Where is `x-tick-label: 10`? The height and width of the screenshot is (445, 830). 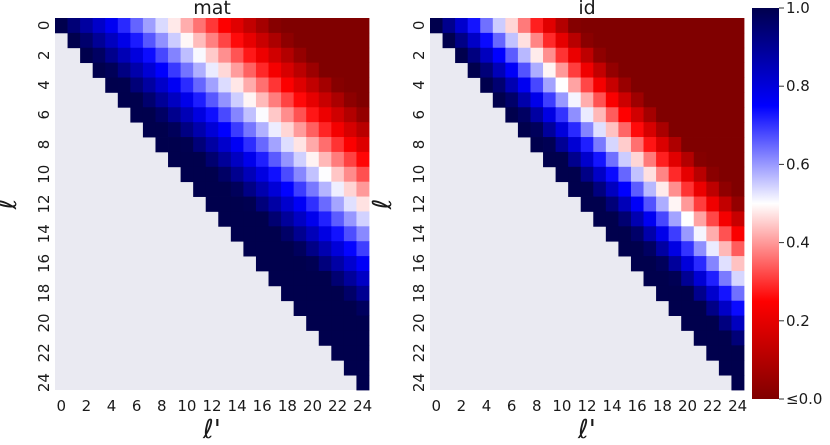
x-tick-label: 10 is located at coordinates (186, 406).